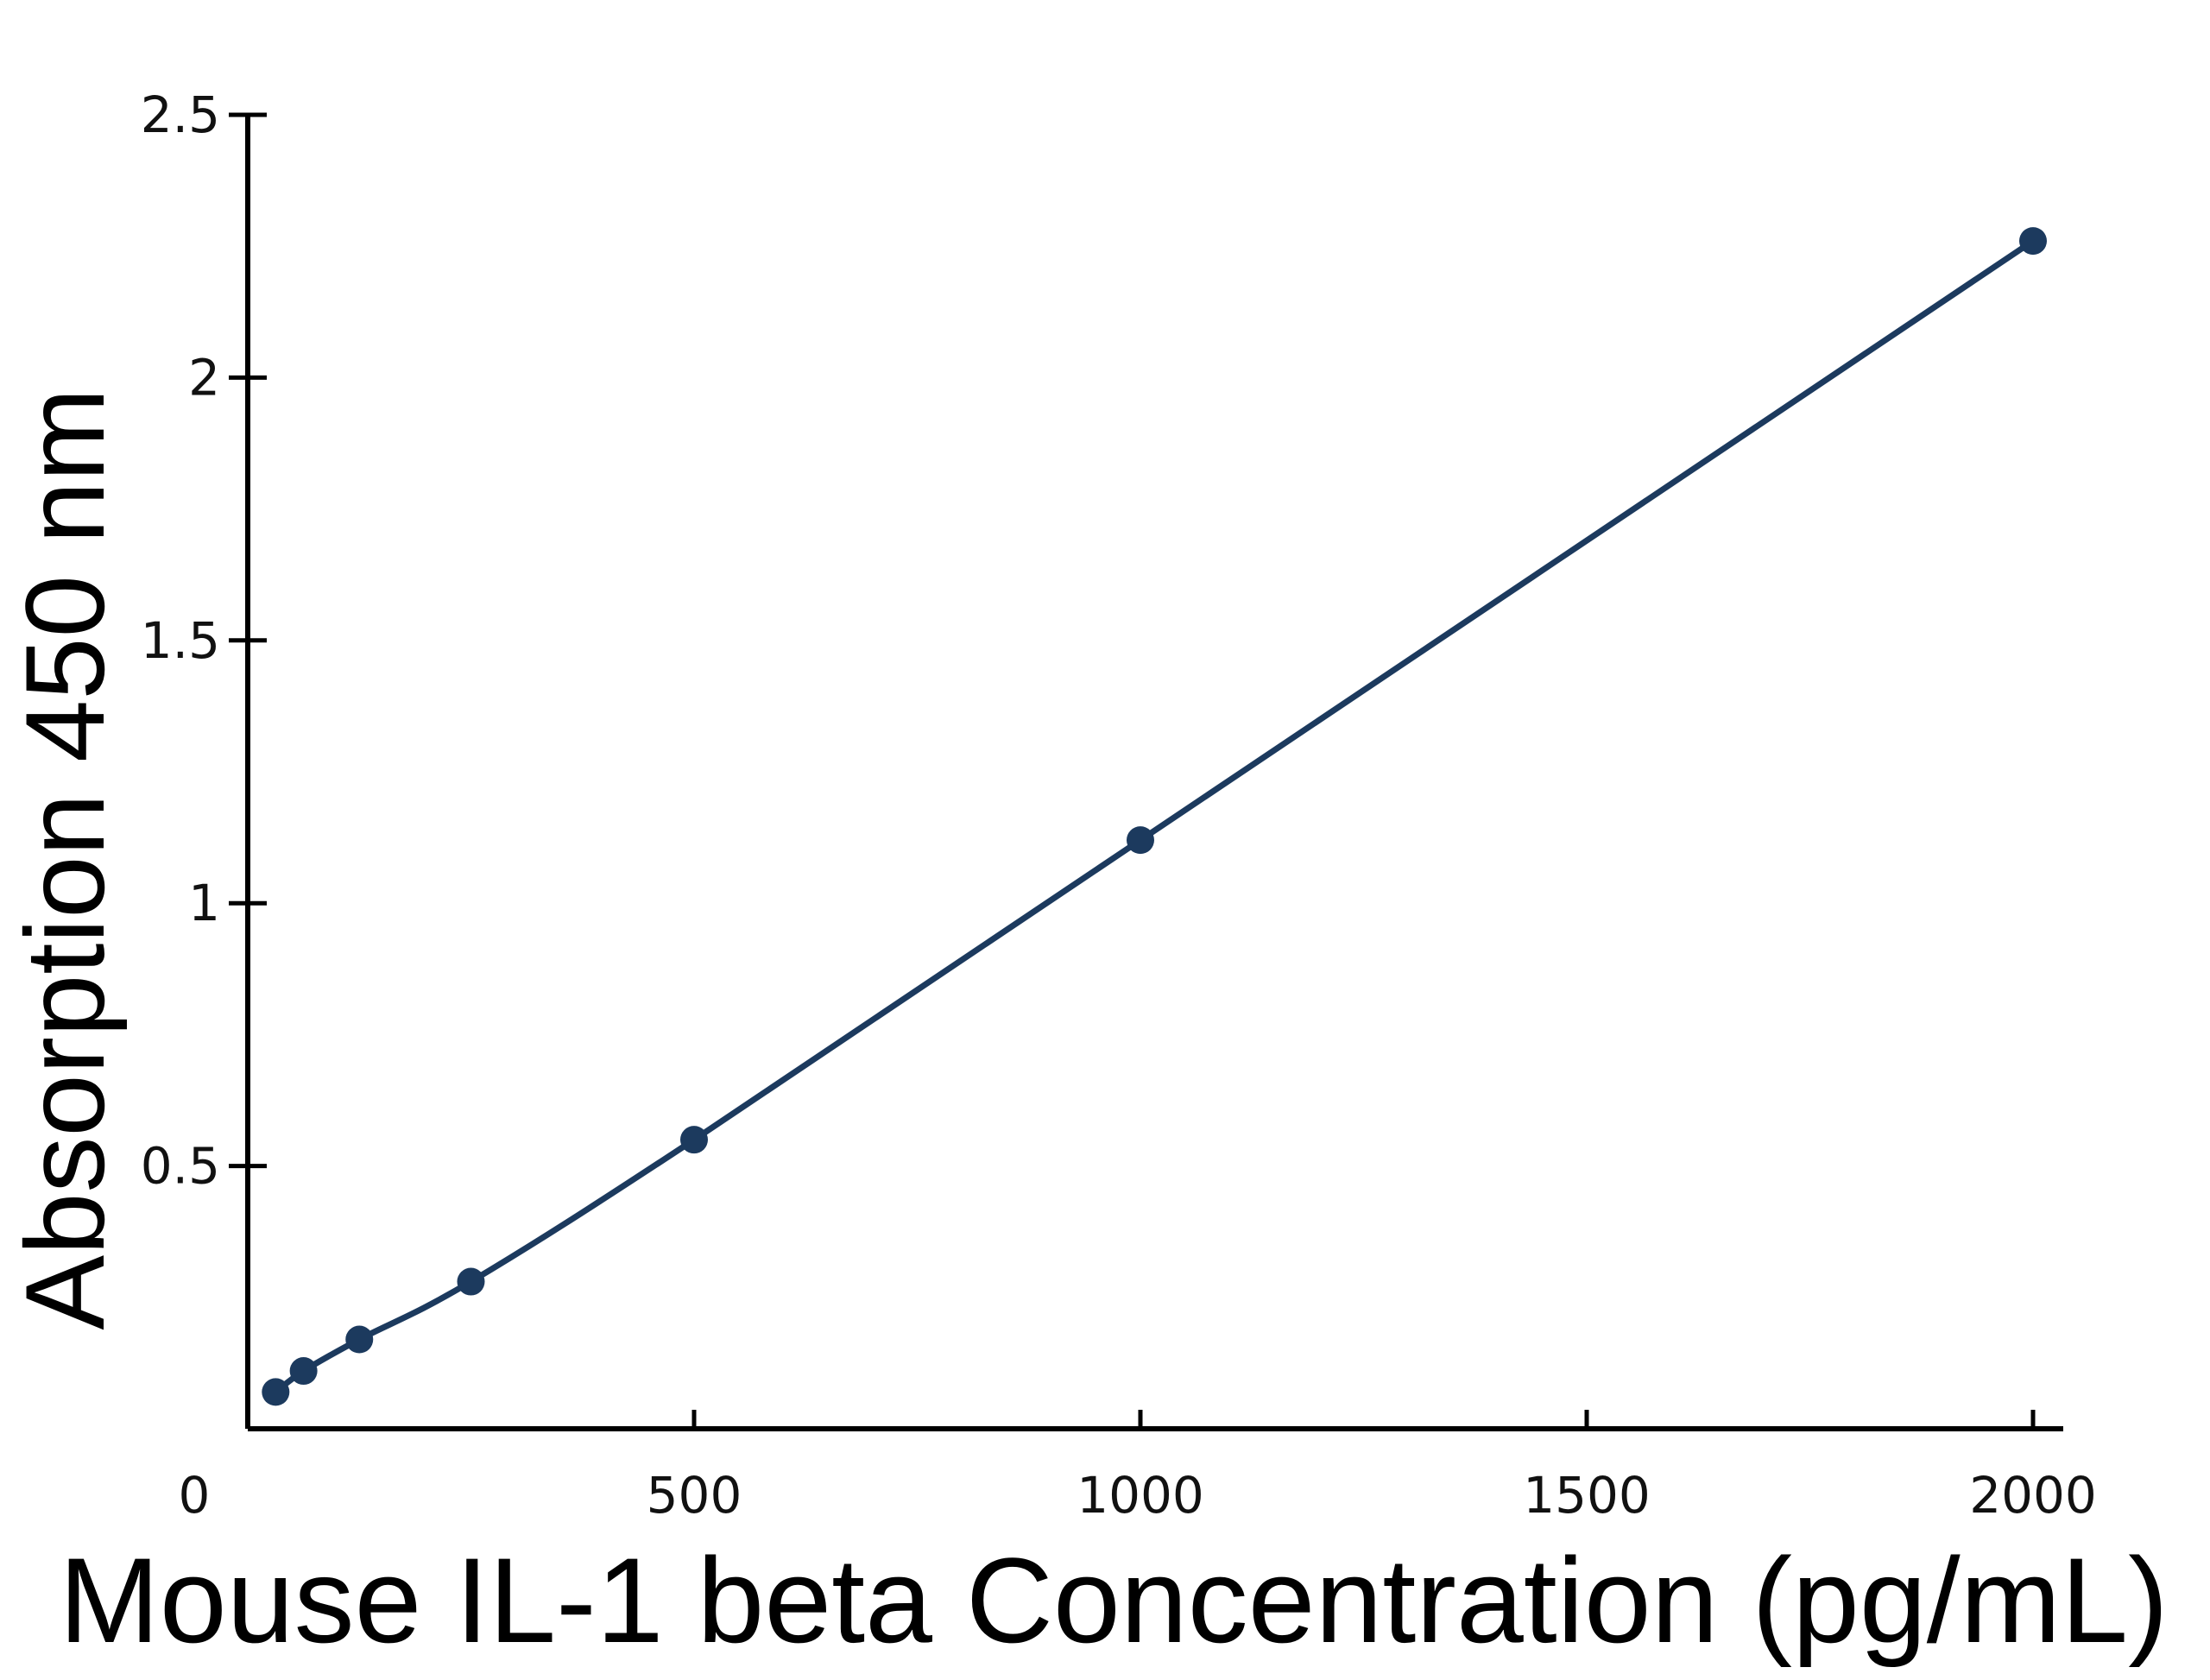 The height and width of the screenshot is (1680, 2210). What do you see at coordinates (195, 1495) in the screenshot?
I see `x-tick-label: 0` at bounding box center [195, 1495].